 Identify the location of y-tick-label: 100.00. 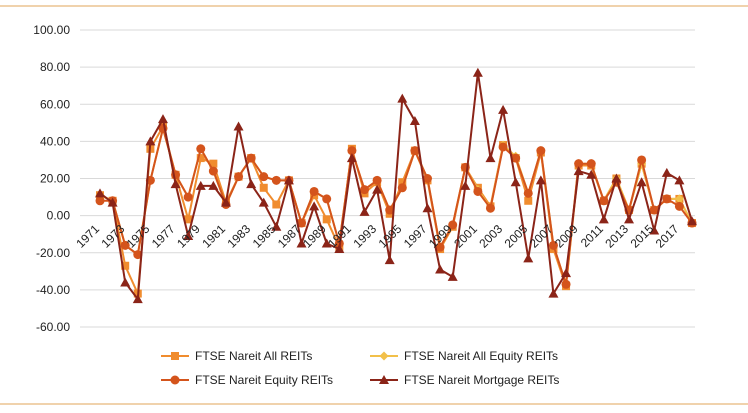
(51, 30).